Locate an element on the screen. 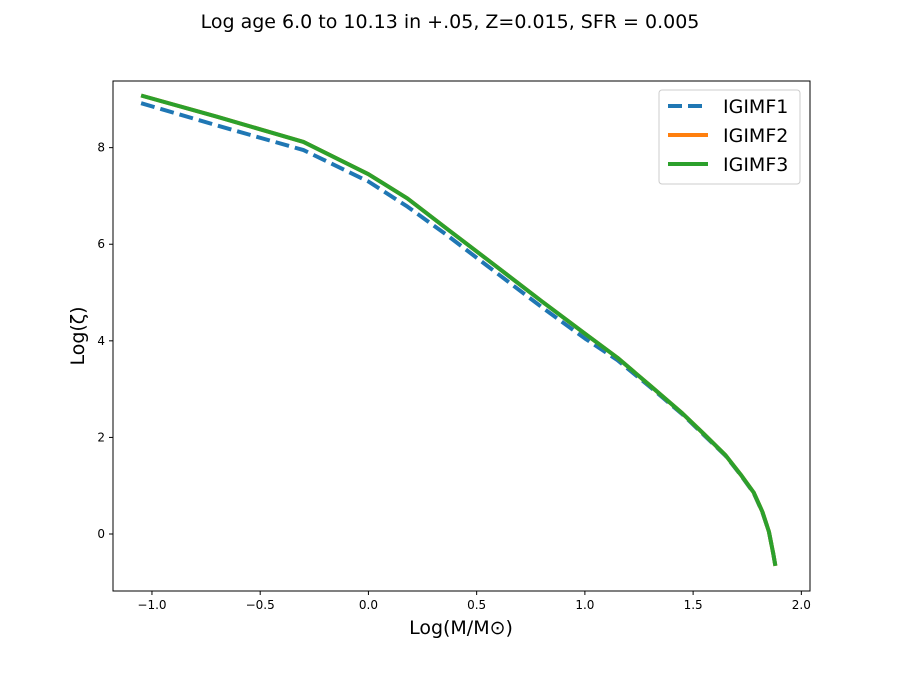  x-tick-label: 2.0 is located at coordinates (801, 605).